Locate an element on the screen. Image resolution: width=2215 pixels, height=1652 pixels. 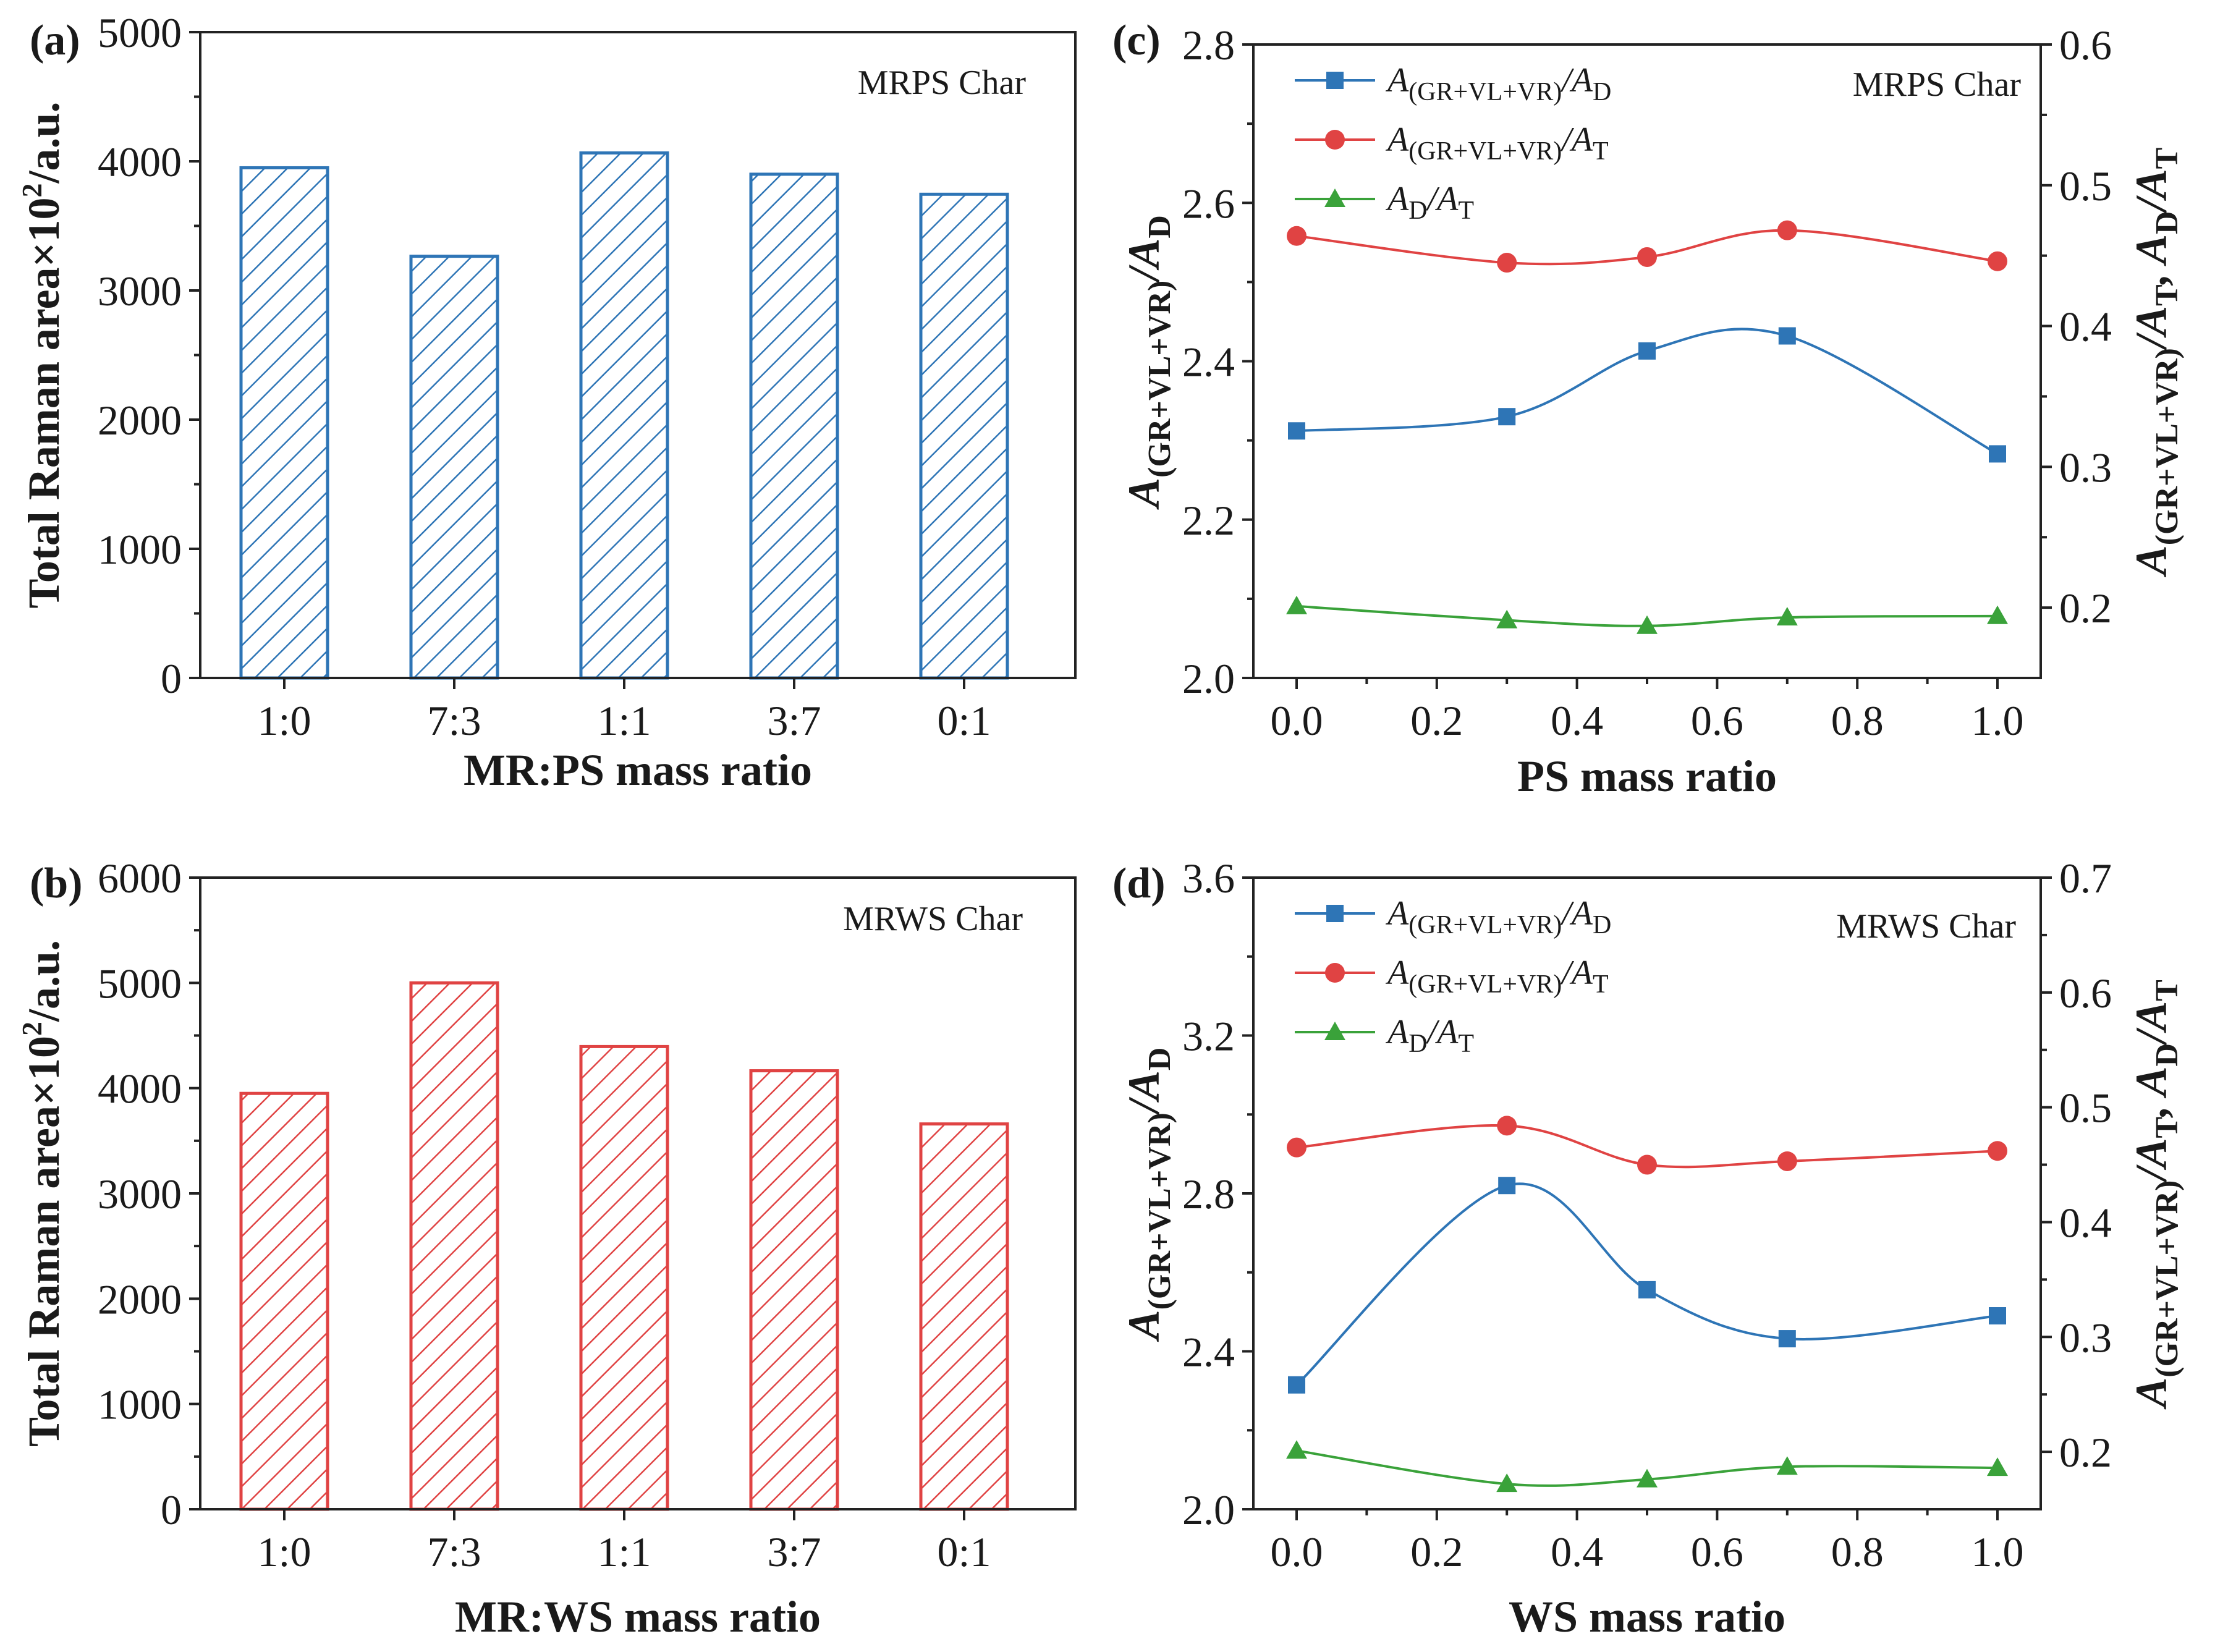
y-right-axis-title: A(GR+VL+VR)/AT, AD/AT is located at coordinates (2156, 363).